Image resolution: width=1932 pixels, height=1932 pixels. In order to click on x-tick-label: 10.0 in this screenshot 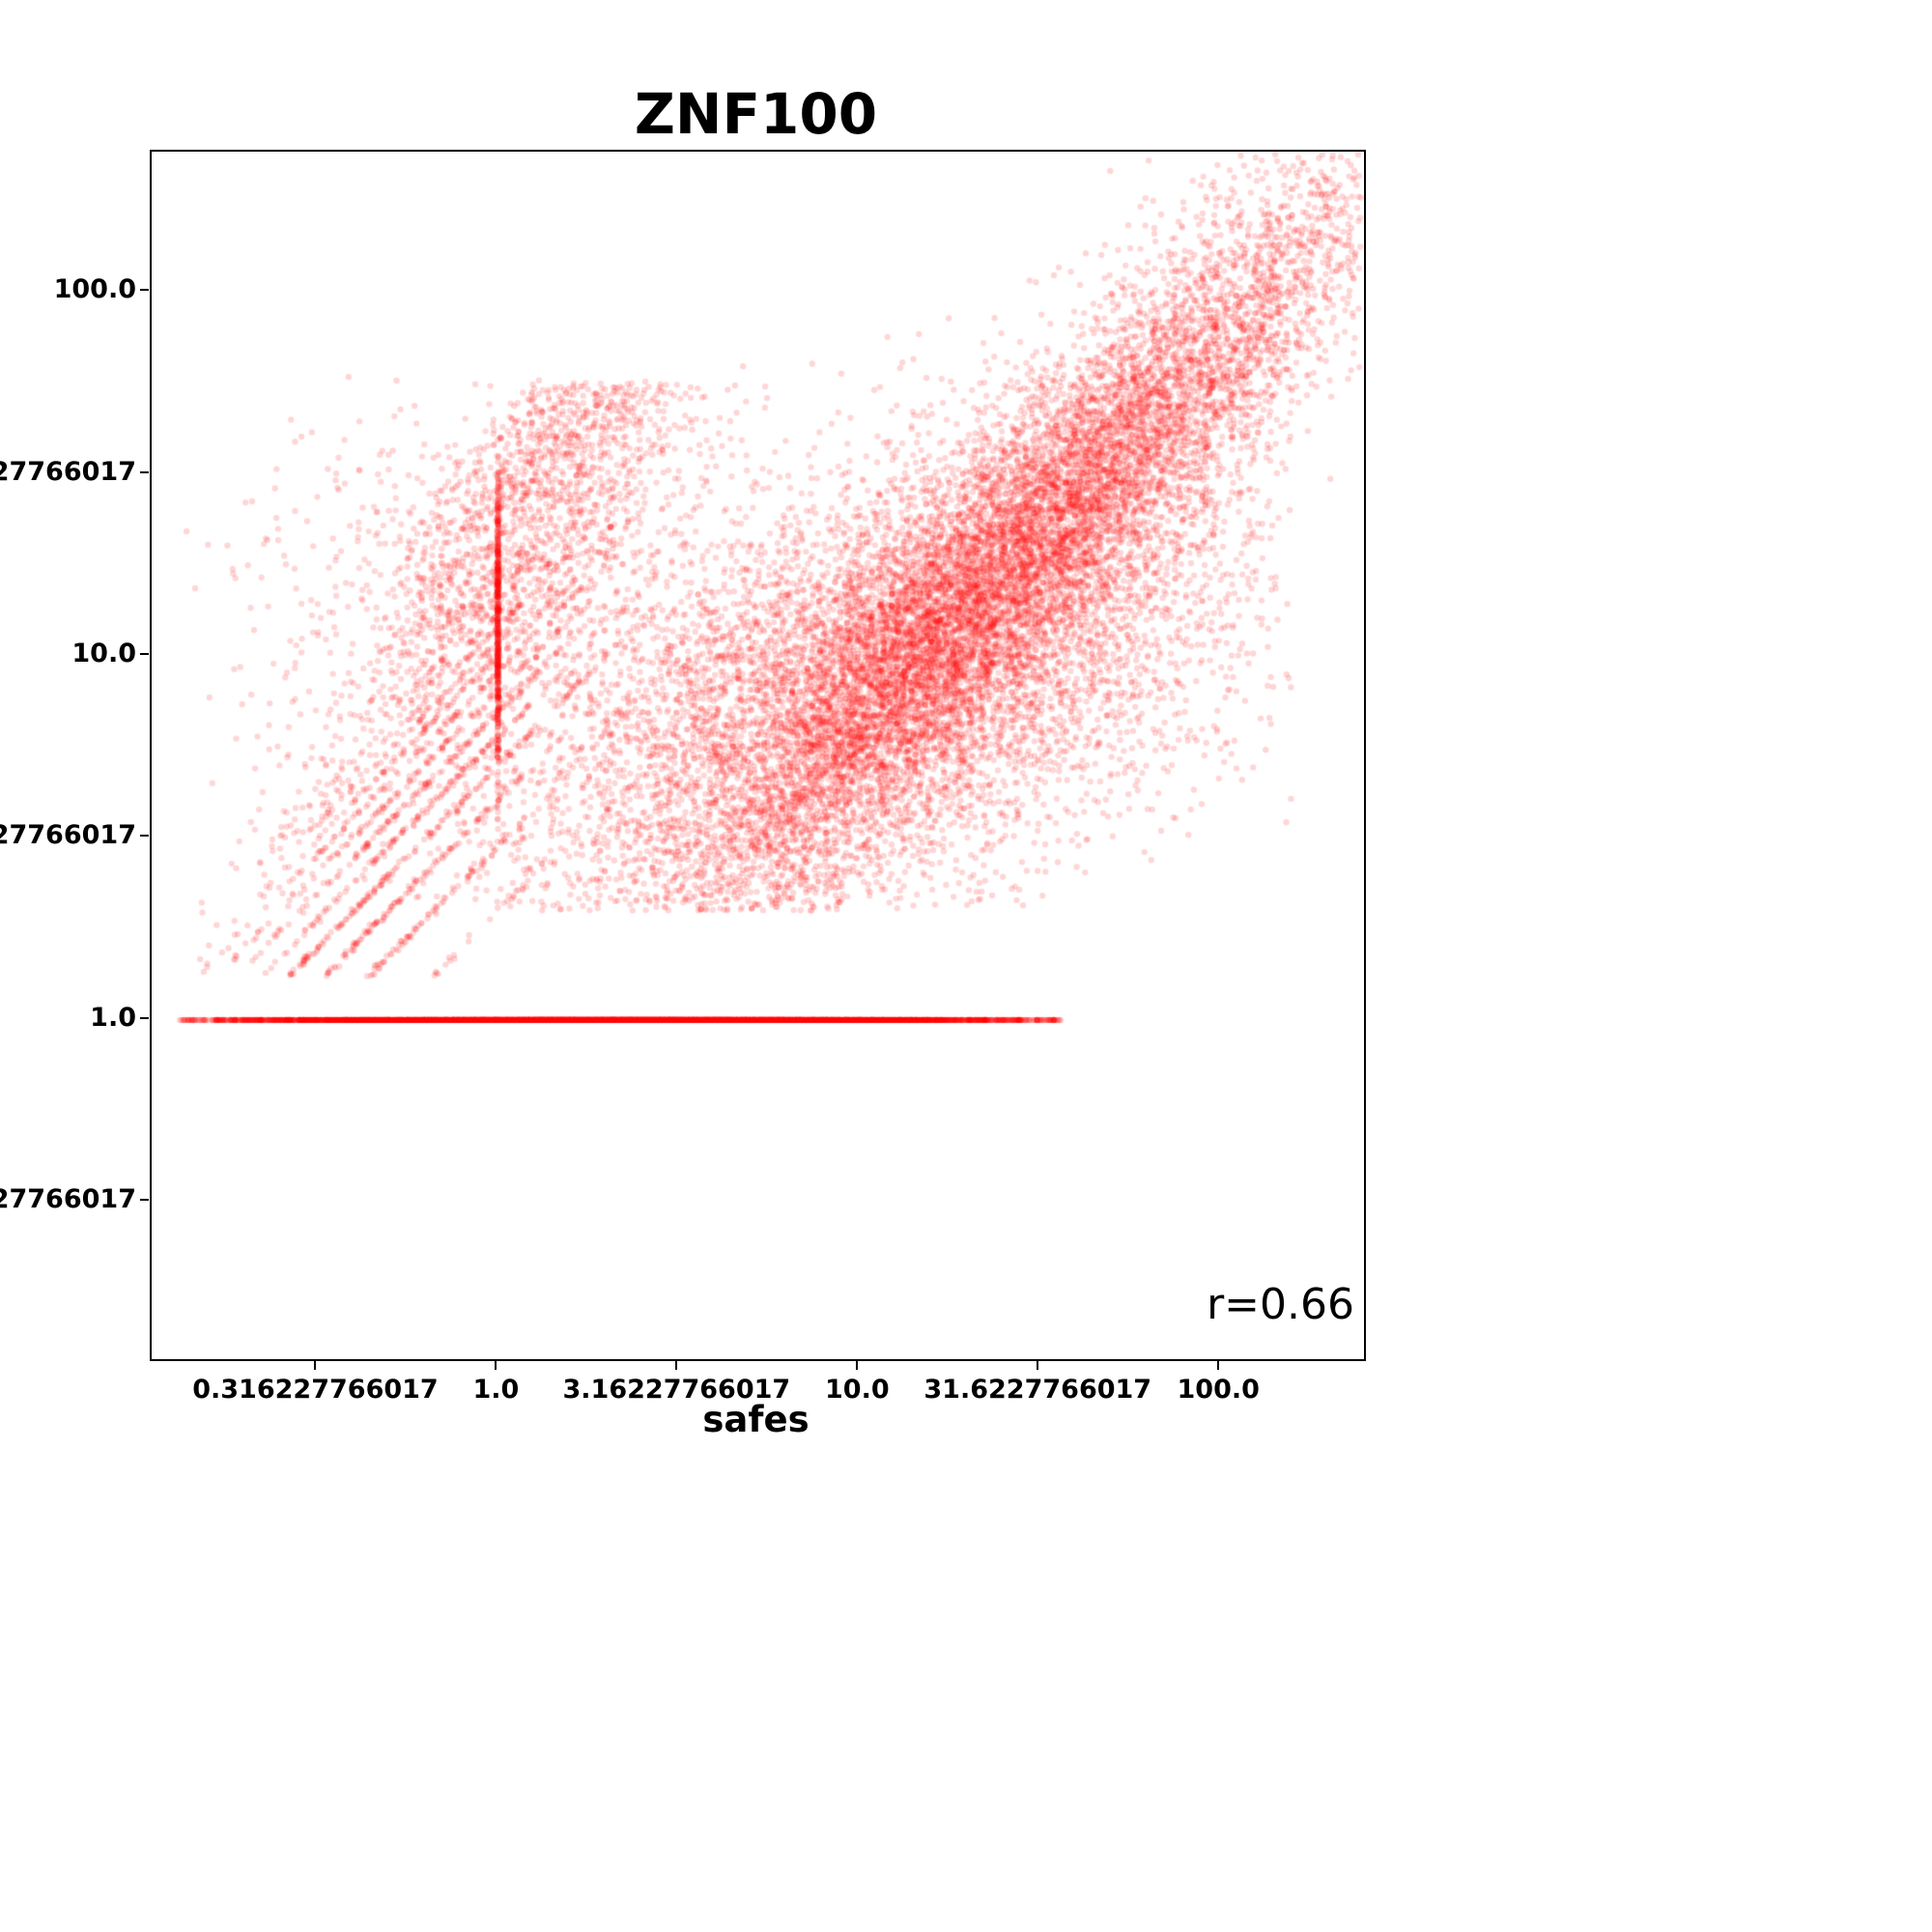, I will do `click(857, 1390)`.